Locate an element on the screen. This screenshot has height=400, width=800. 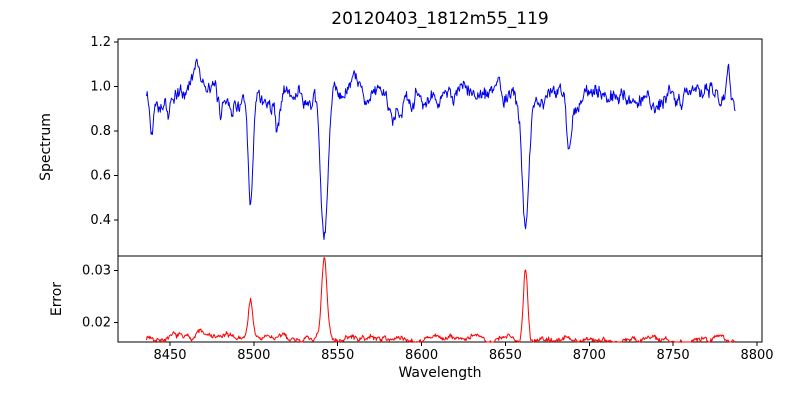
x-tick-label: 8500 is located at coordinates (253, 355).